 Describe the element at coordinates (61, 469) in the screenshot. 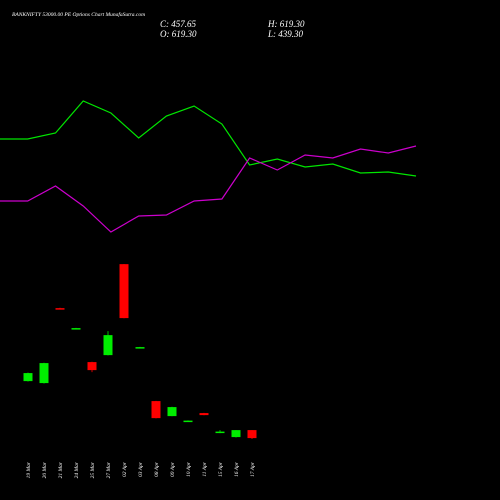

I see `x-tick-label: 21 Mar` at that location.